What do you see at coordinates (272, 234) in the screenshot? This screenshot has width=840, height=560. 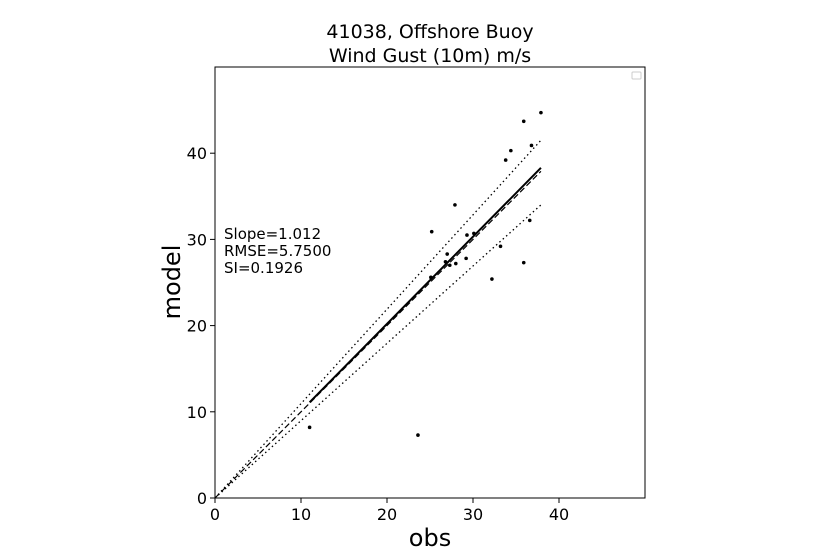 I see `stats-slope: Slope=1.012` at bounding box center [272, 234].